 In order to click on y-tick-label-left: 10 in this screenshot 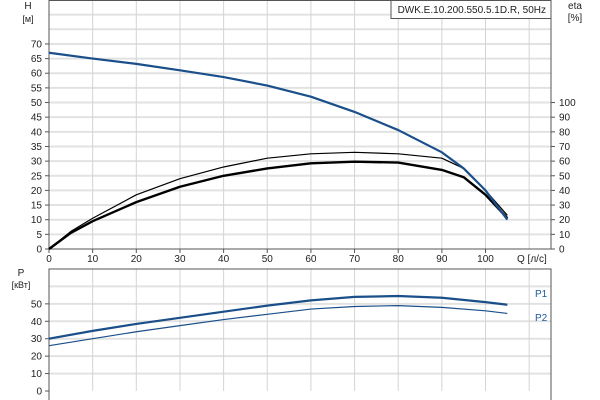, I will do `click(37, 220)`.